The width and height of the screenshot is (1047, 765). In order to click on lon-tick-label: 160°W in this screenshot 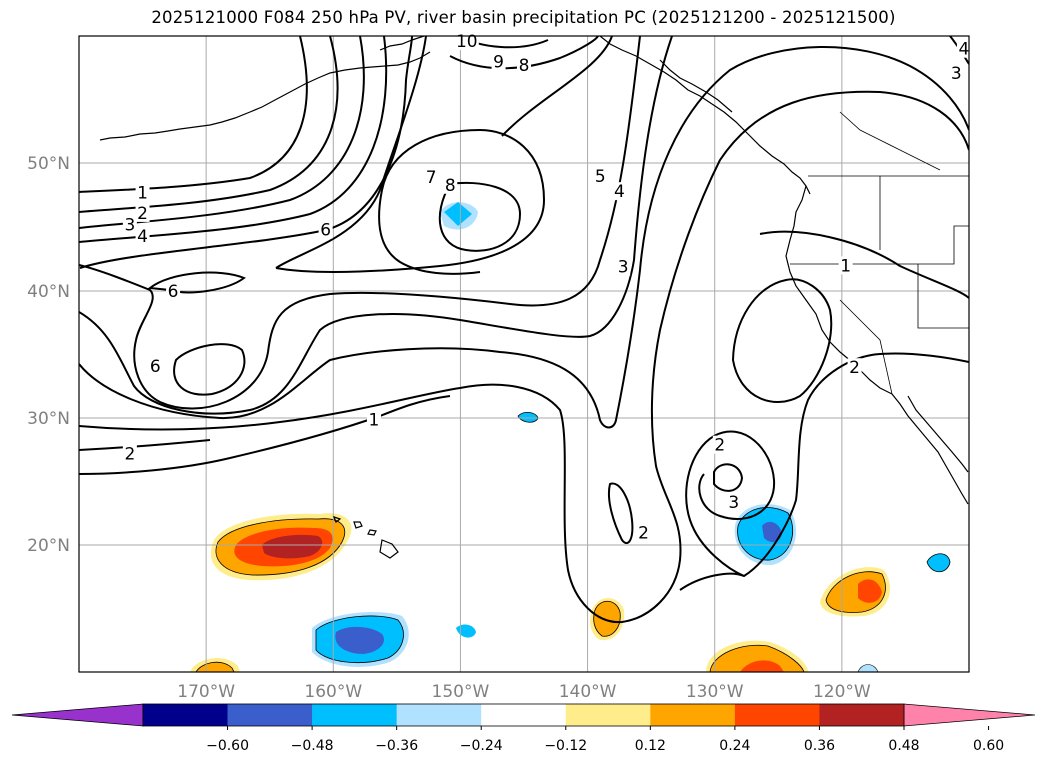, I will do `click(333, 692)`.